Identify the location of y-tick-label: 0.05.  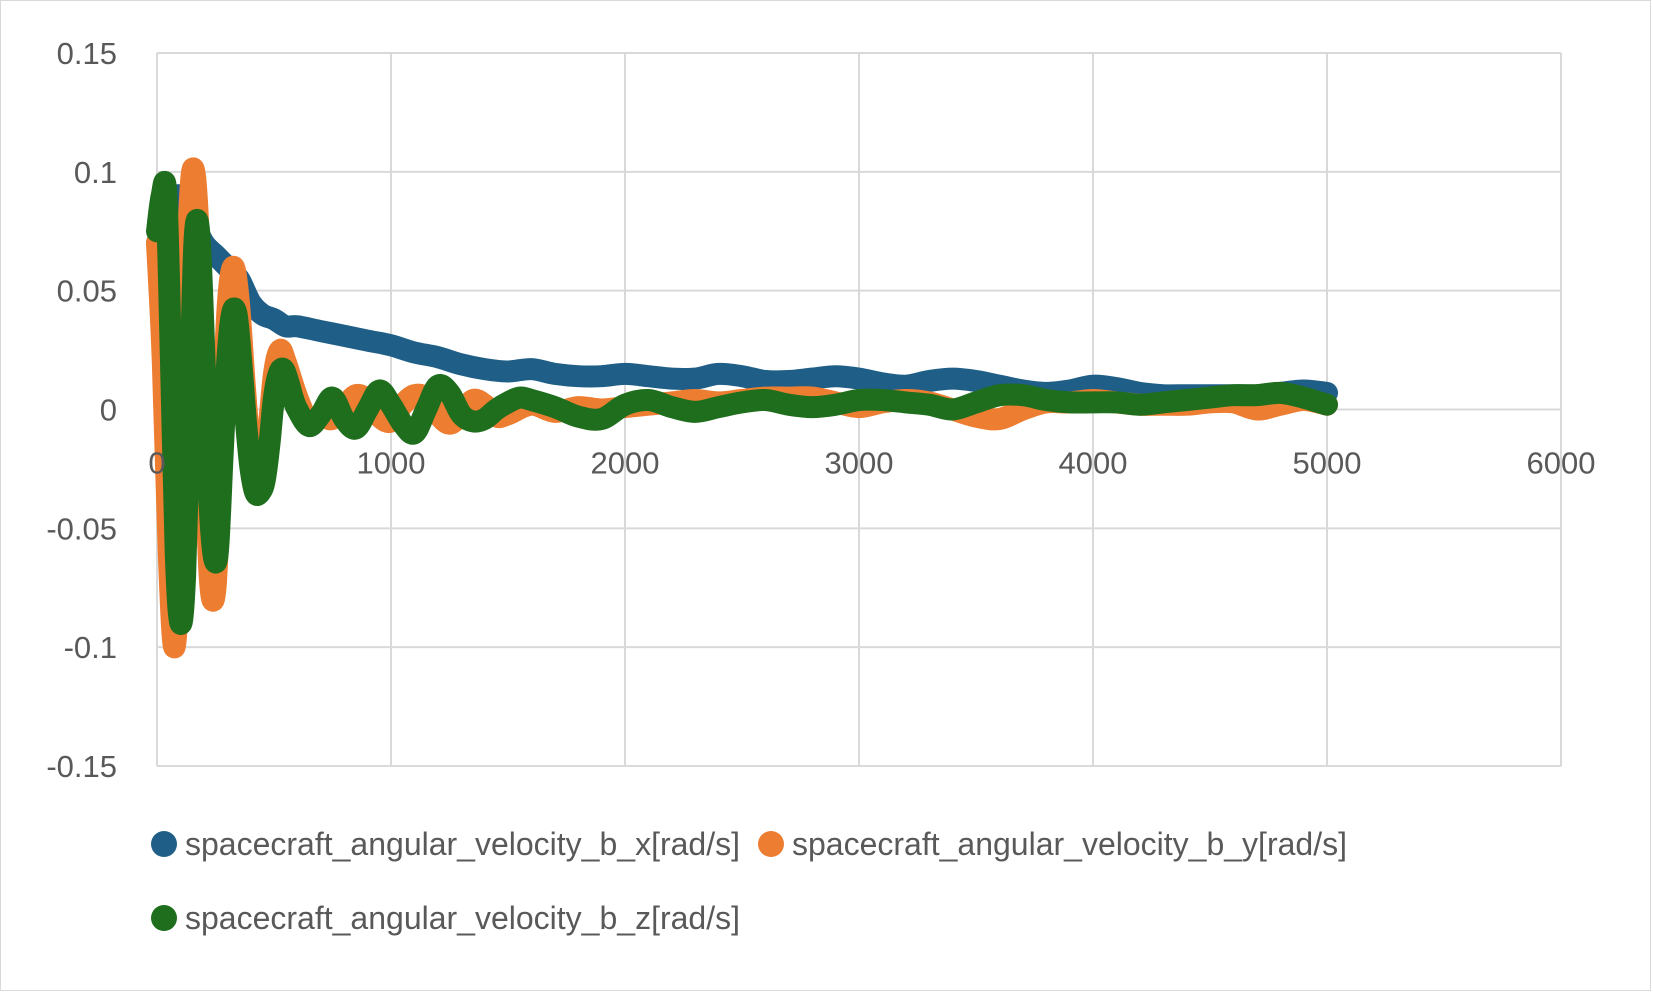
(87, 291).